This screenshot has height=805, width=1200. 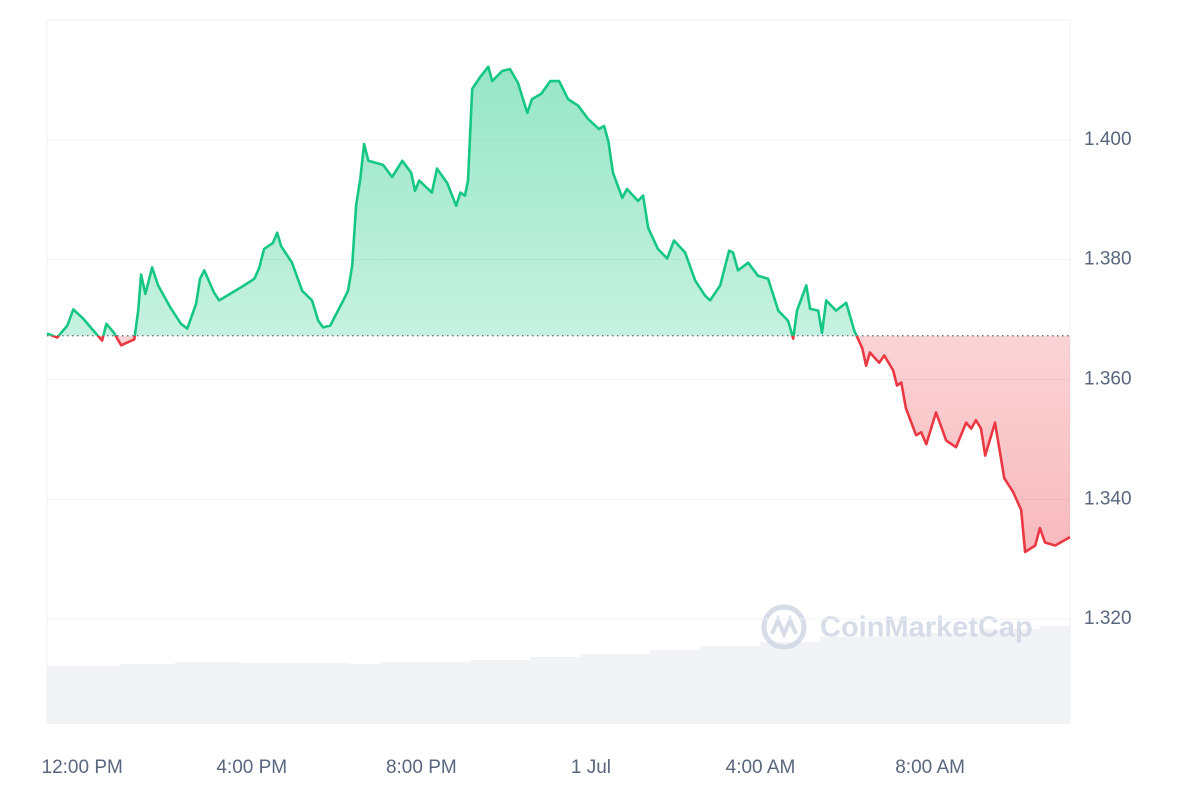 What do you see at coordinates (1108, 139) in the screenshot?
I see `y-tick-label: 1.400` at bounding box center [1108, 139].